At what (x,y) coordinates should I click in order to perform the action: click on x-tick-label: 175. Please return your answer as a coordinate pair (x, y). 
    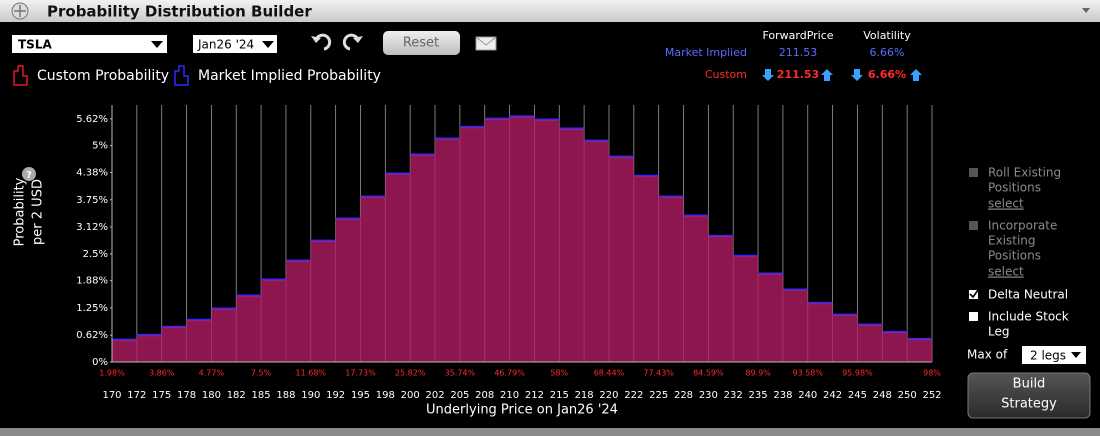
    Looking at the image, I should click on (161, 395).